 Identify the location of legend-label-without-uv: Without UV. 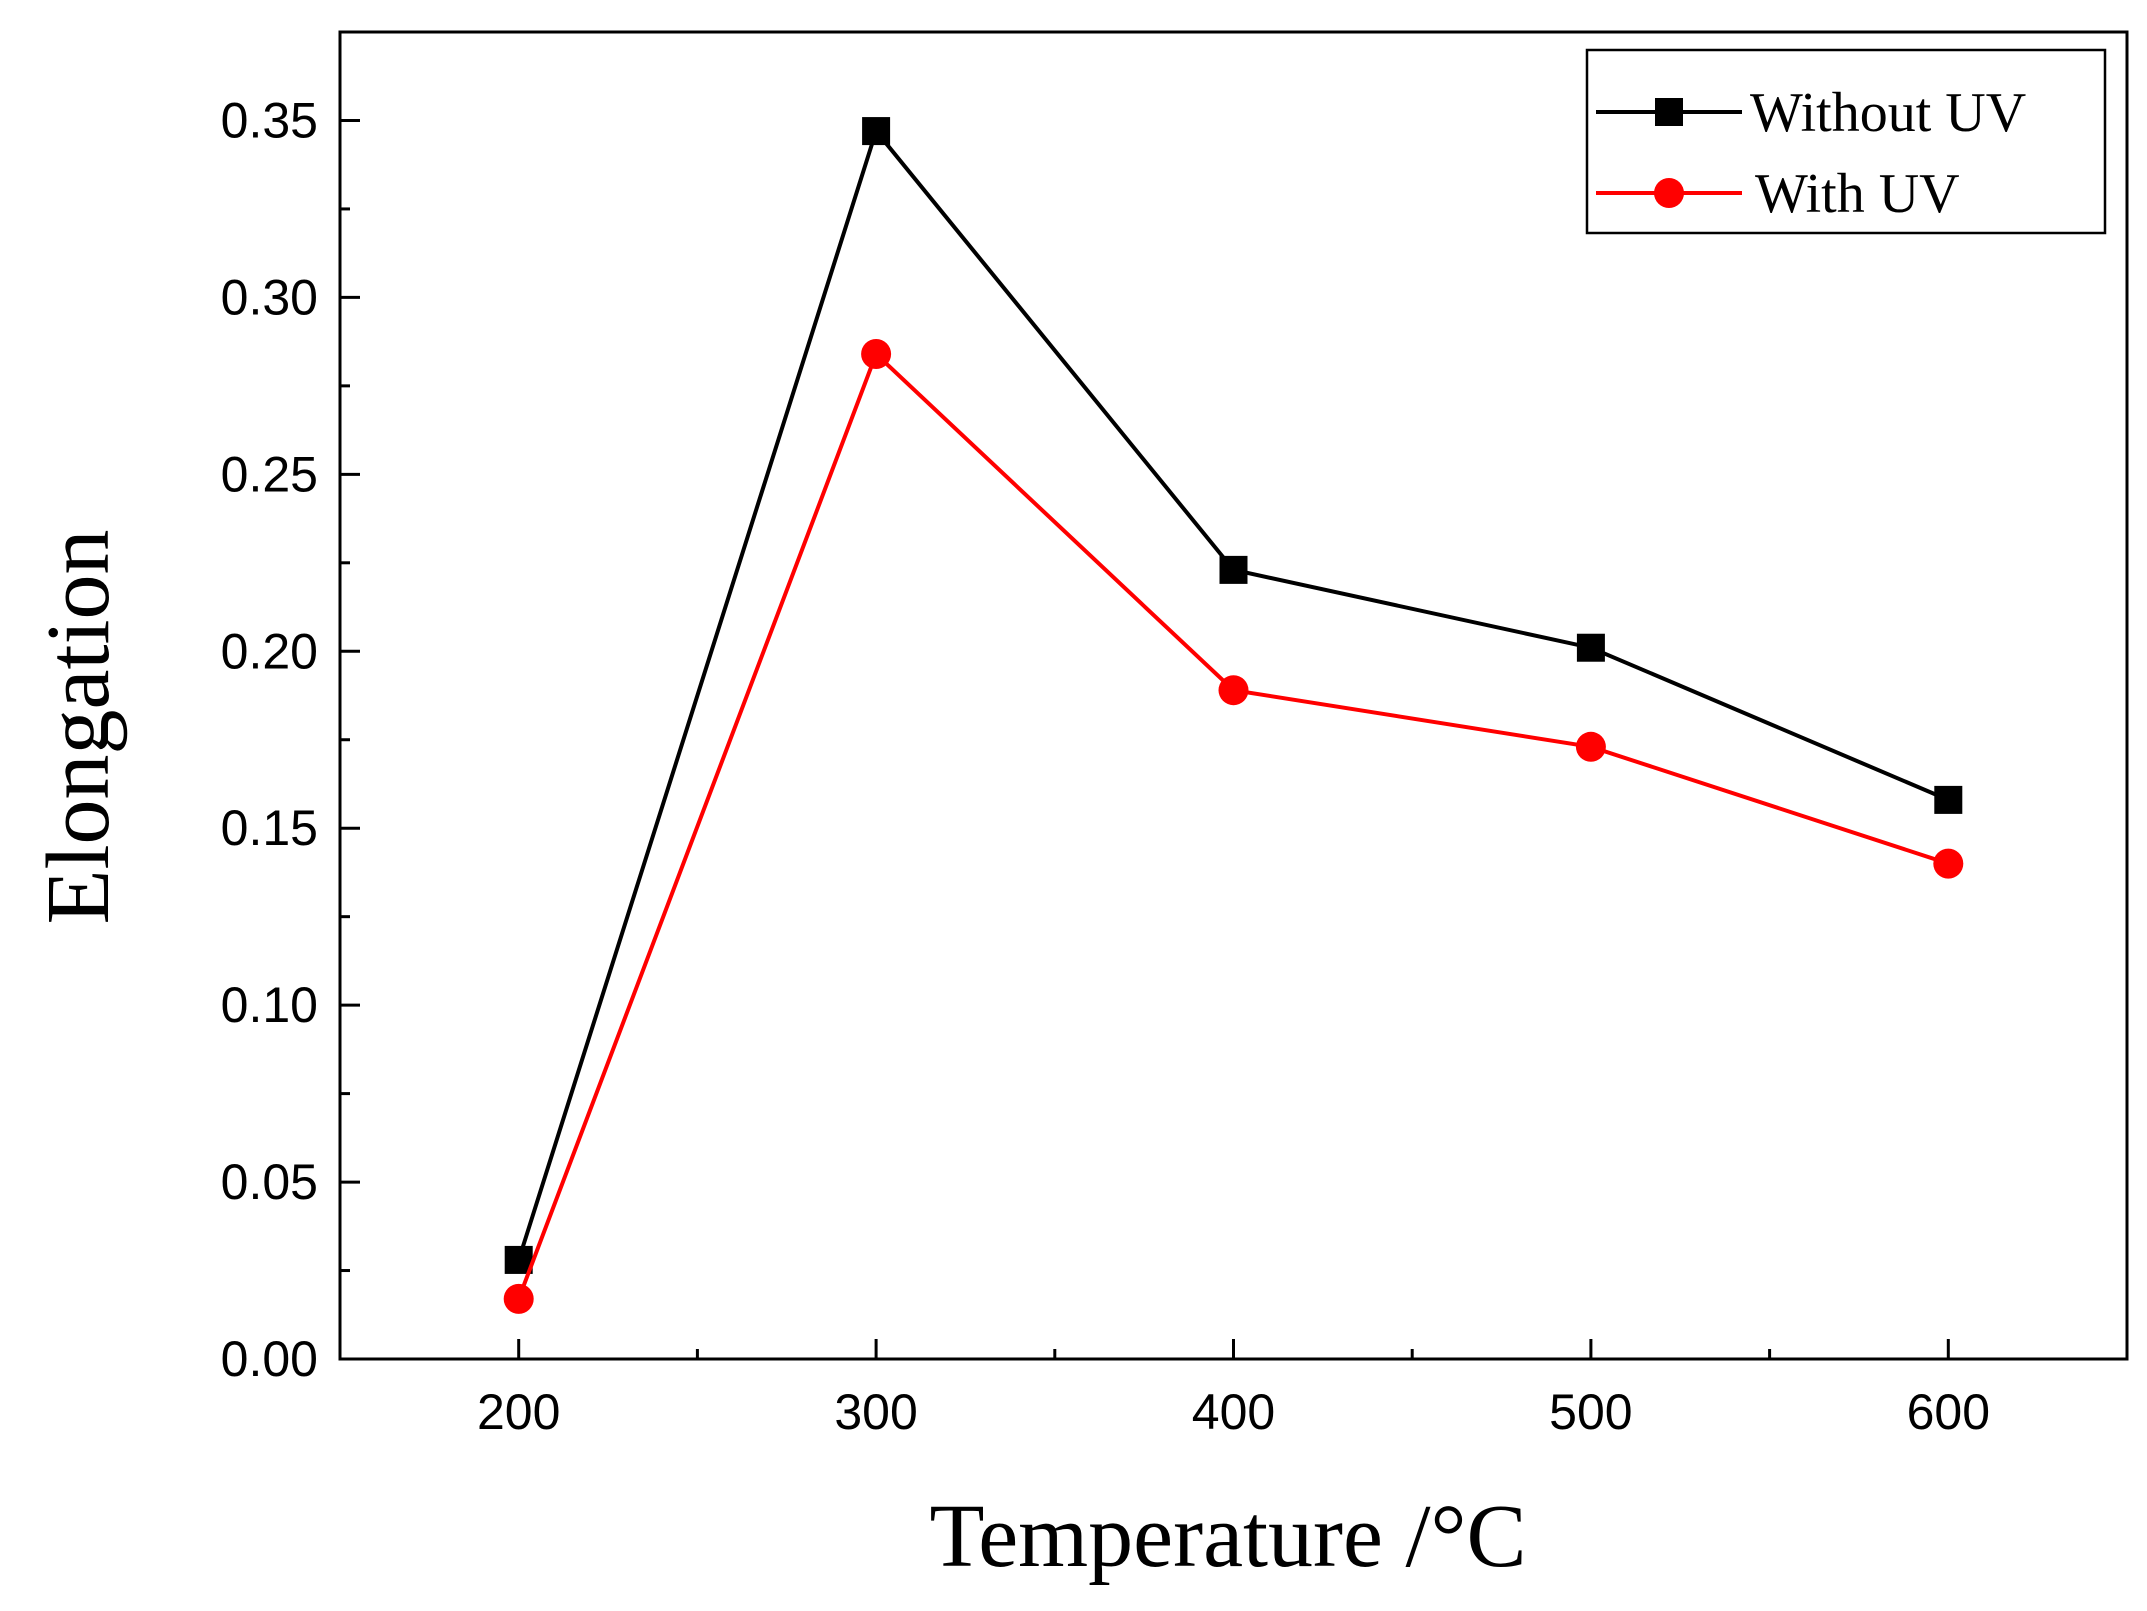
(1888, 113).